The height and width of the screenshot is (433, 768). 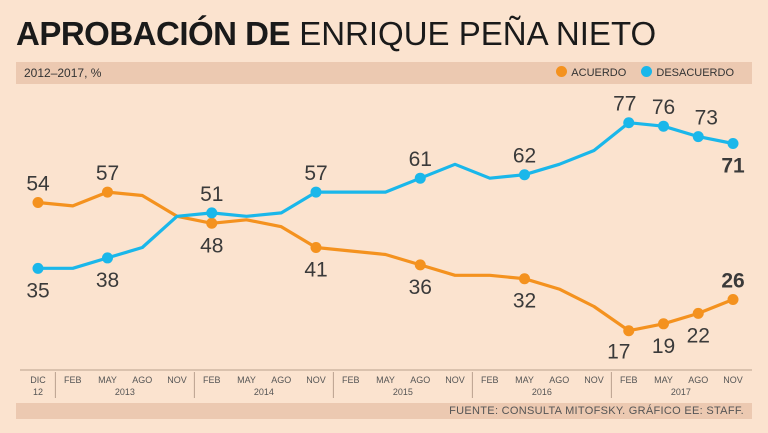 I want to click on year-label: 2016, so click(x=542, y=392).